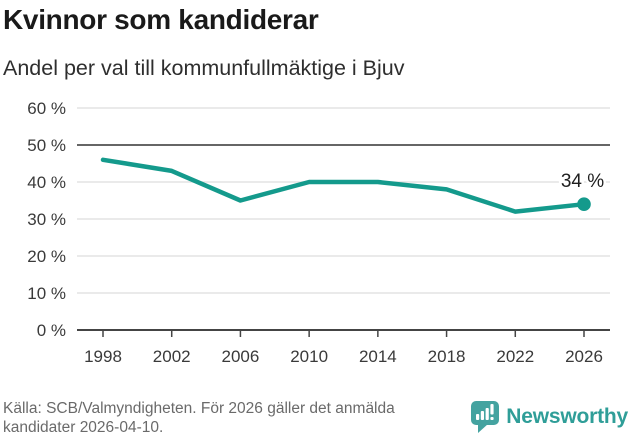 The image size is (631, 439). Describe the element at coordinates (161, 19) in the screenshot. I see `page-title: Kvinnor som kandiderar` at that location.